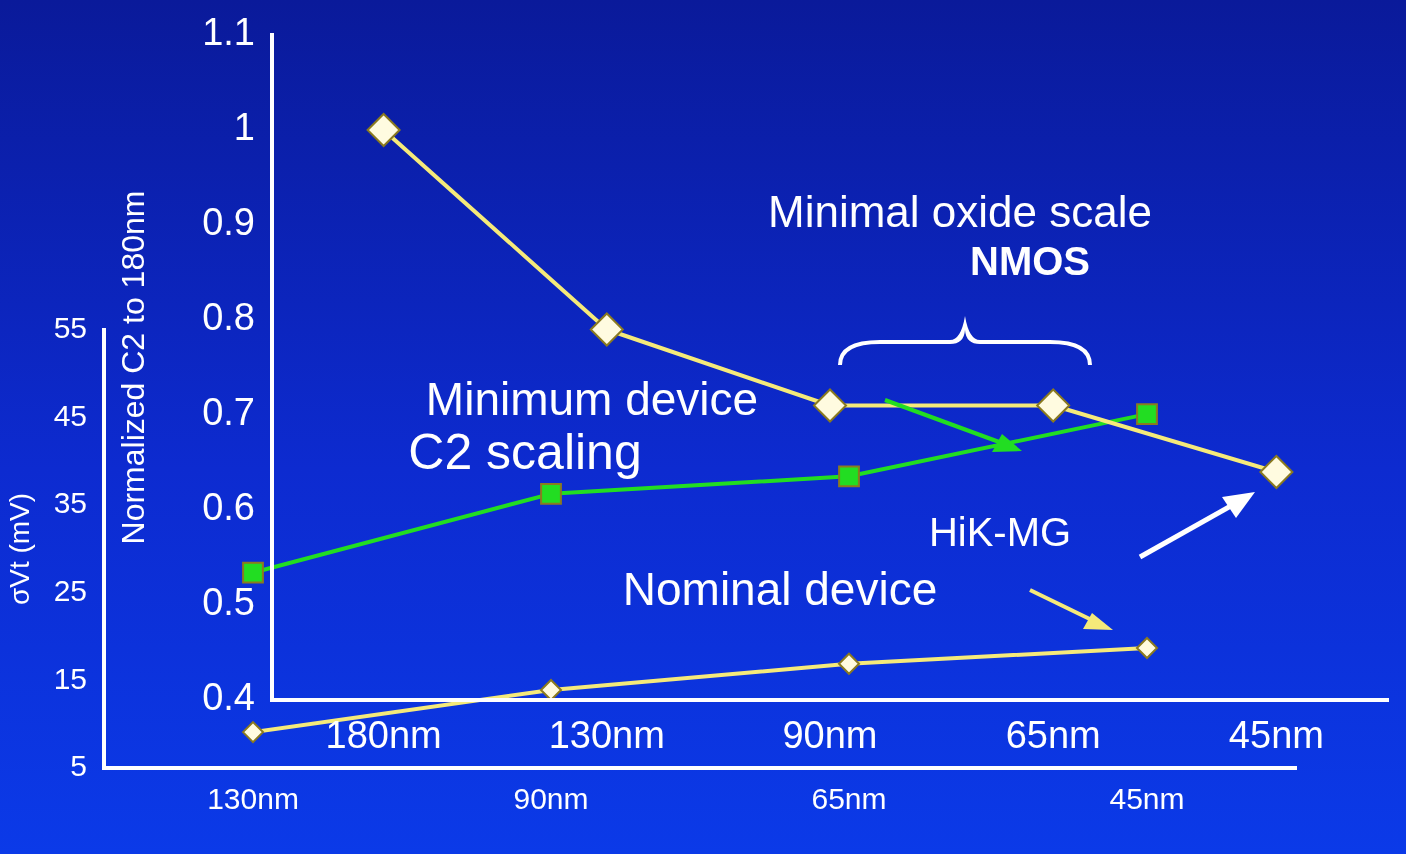 This screenshot has width=1406, height=854. What do you see at coordinates (133, 367) in the screenshot?
I see `y-axis-title: Normalized C2 to 180nm` at bounding box center [133, 367].